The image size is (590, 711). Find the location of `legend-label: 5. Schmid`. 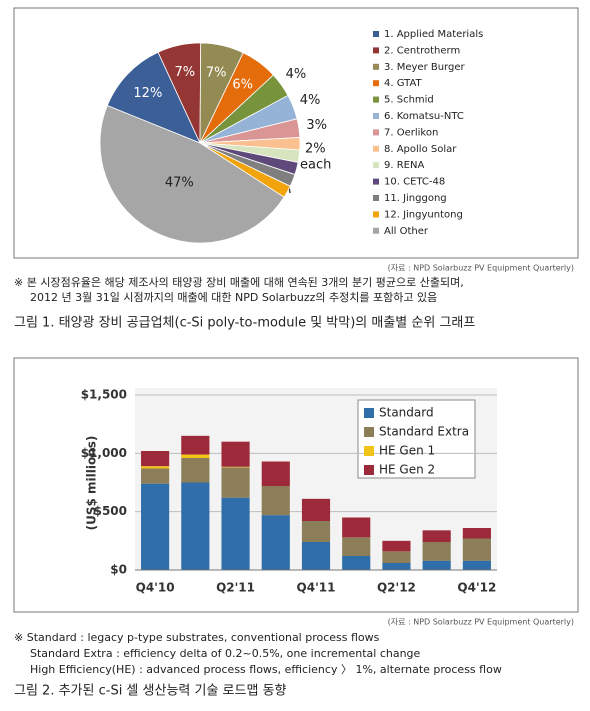

legend-label: 5. Schmid is located at coordinates (409, 100).